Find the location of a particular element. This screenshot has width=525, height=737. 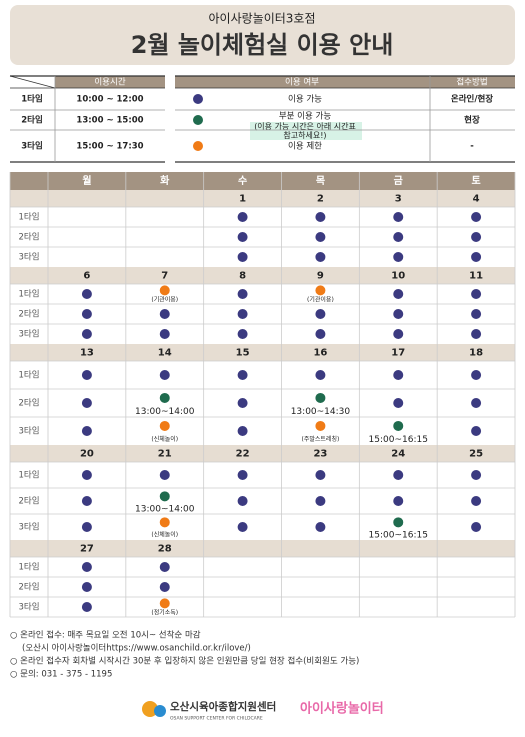

date: 18 is located at coordinates (476, 353).